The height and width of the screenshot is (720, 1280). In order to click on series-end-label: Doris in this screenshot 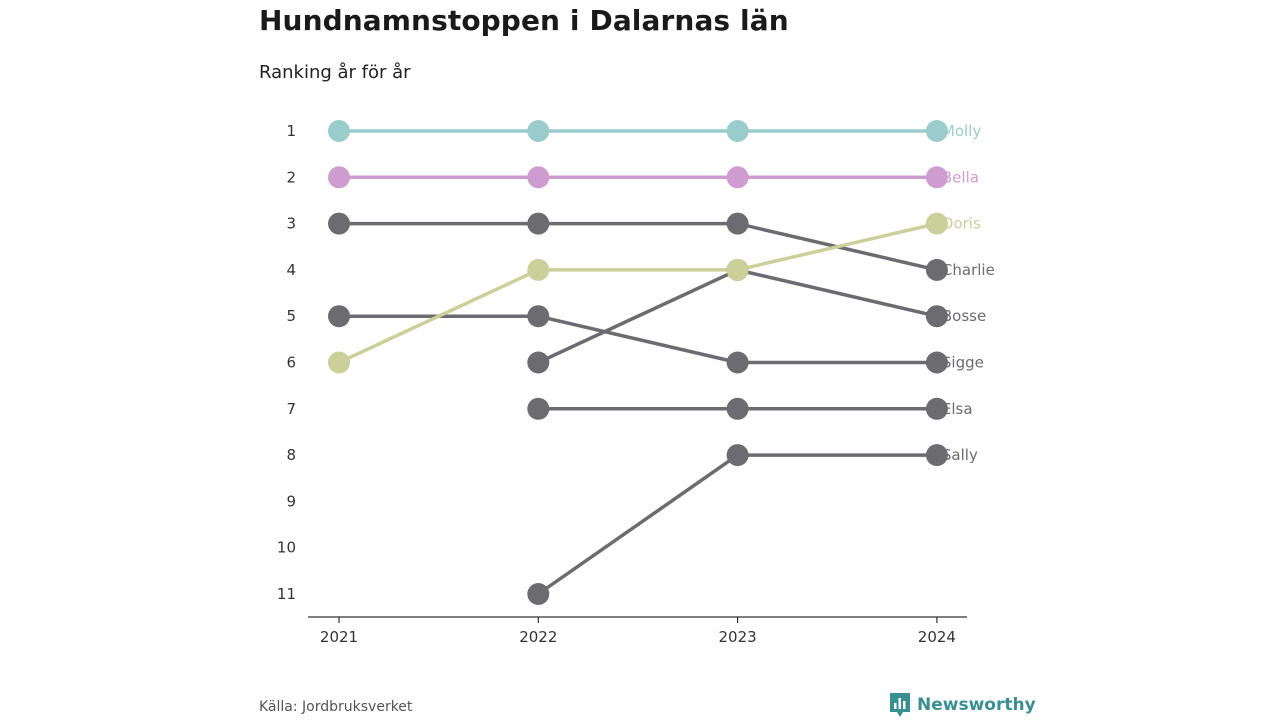, I will do `click(961, 224)`.